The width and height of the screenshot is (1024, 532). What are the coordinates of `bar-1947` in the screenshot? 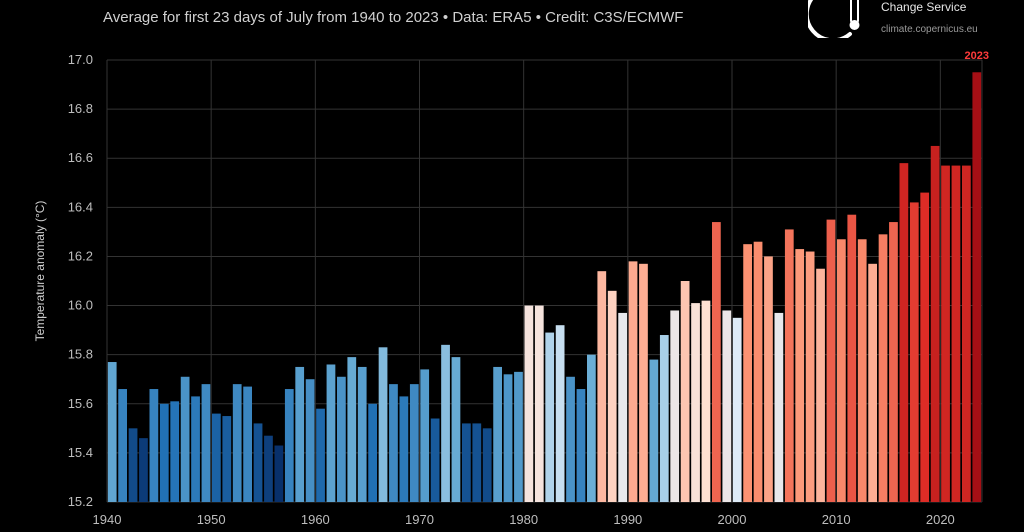 It's located at (185, 439).